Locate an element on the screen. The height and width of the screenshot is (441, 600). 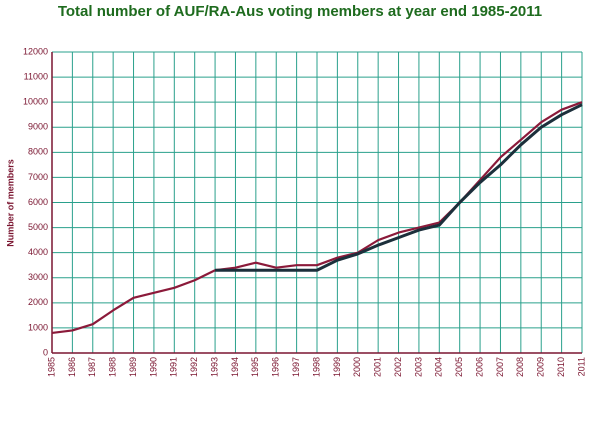
x-tick-label: 2011 is located at coordinates (581, 366).